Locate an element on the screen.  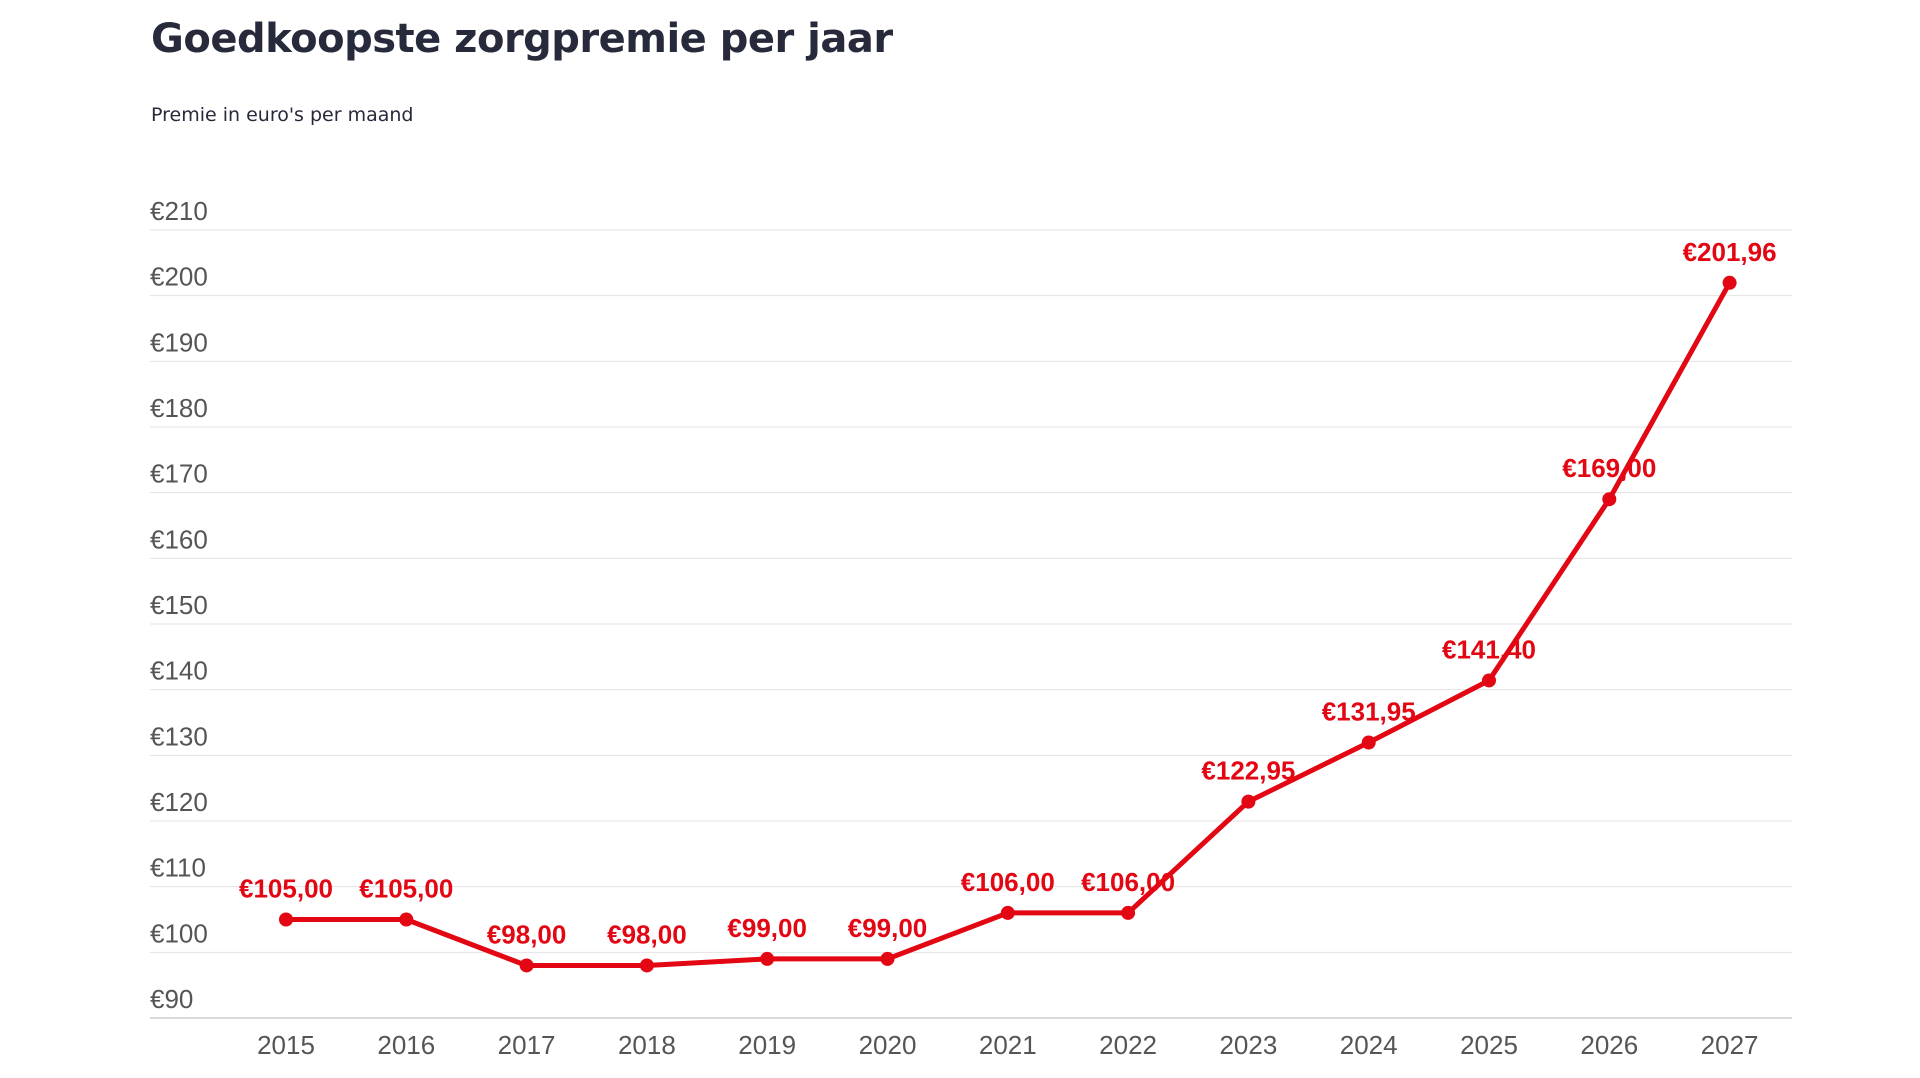
x-tick-label: 2015 is located at coordinates (286, 1045).